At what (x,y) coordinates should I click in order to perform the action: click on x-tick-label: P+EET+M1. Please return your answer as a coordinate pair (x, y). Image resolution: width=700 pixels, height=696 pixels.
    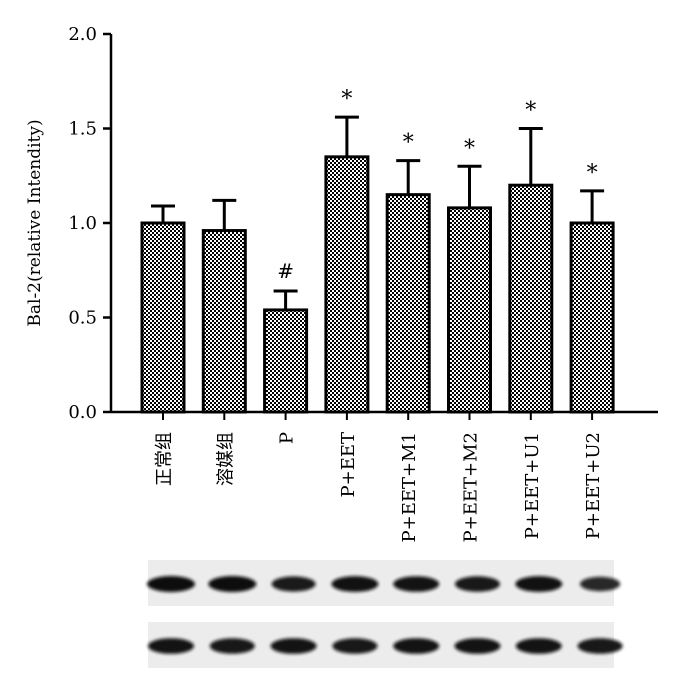
    Looking at the image, I should click on (409, 487).